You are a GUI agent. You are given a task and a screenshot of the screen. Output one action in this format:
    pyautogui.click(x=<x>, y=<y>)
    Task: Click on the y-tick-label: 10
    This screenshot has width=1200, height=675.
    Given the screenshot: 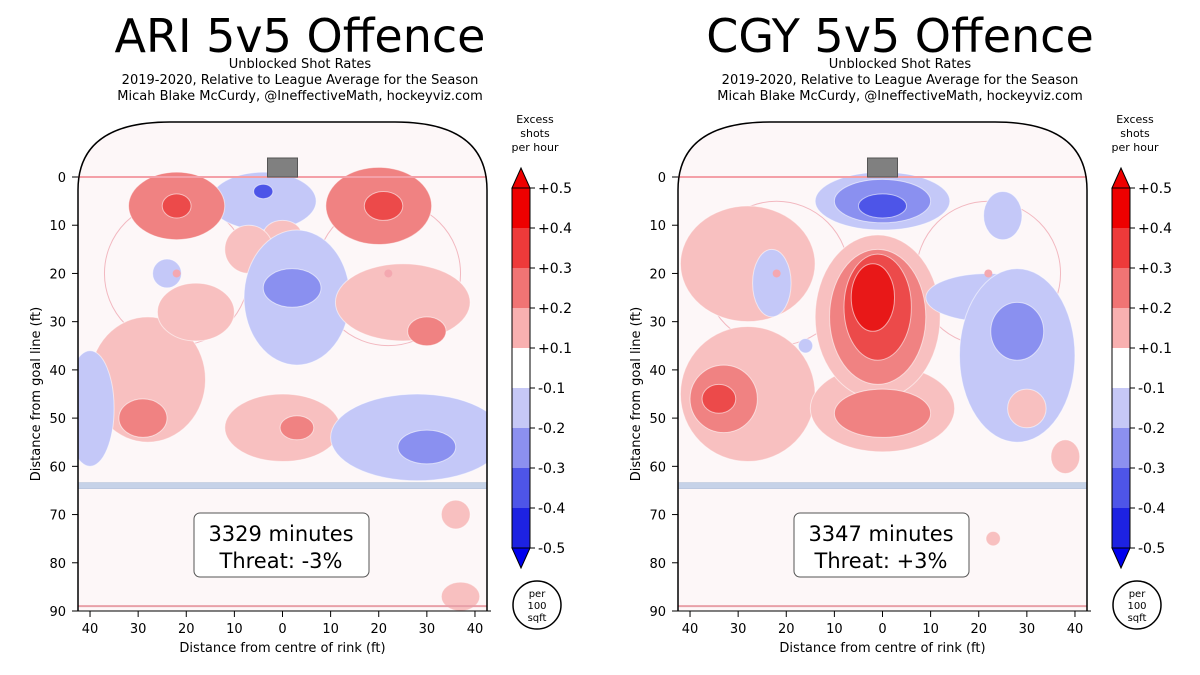 What is the action you would take?
    pyautogui.click(x=657, y=226)
    